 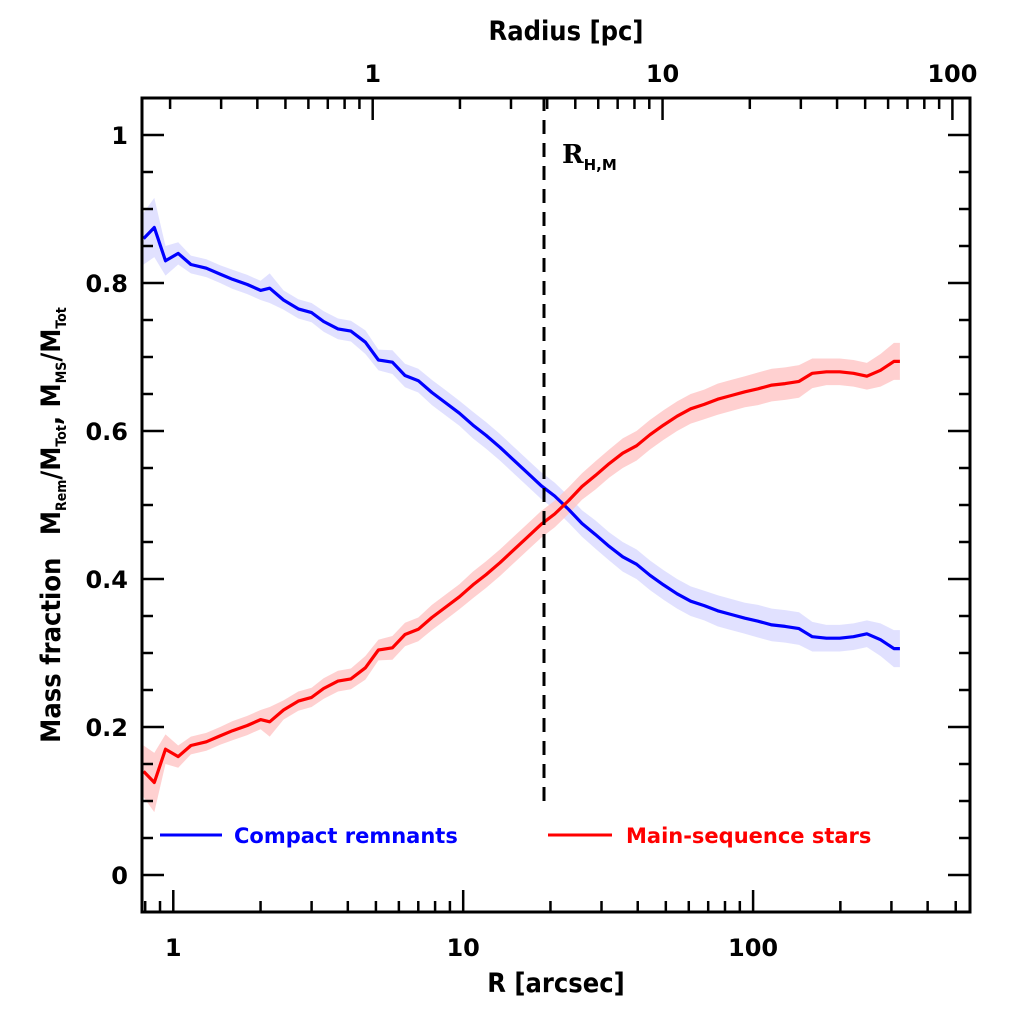 I want to click on x2-tick-label: 100, so click(x=952, y=74).